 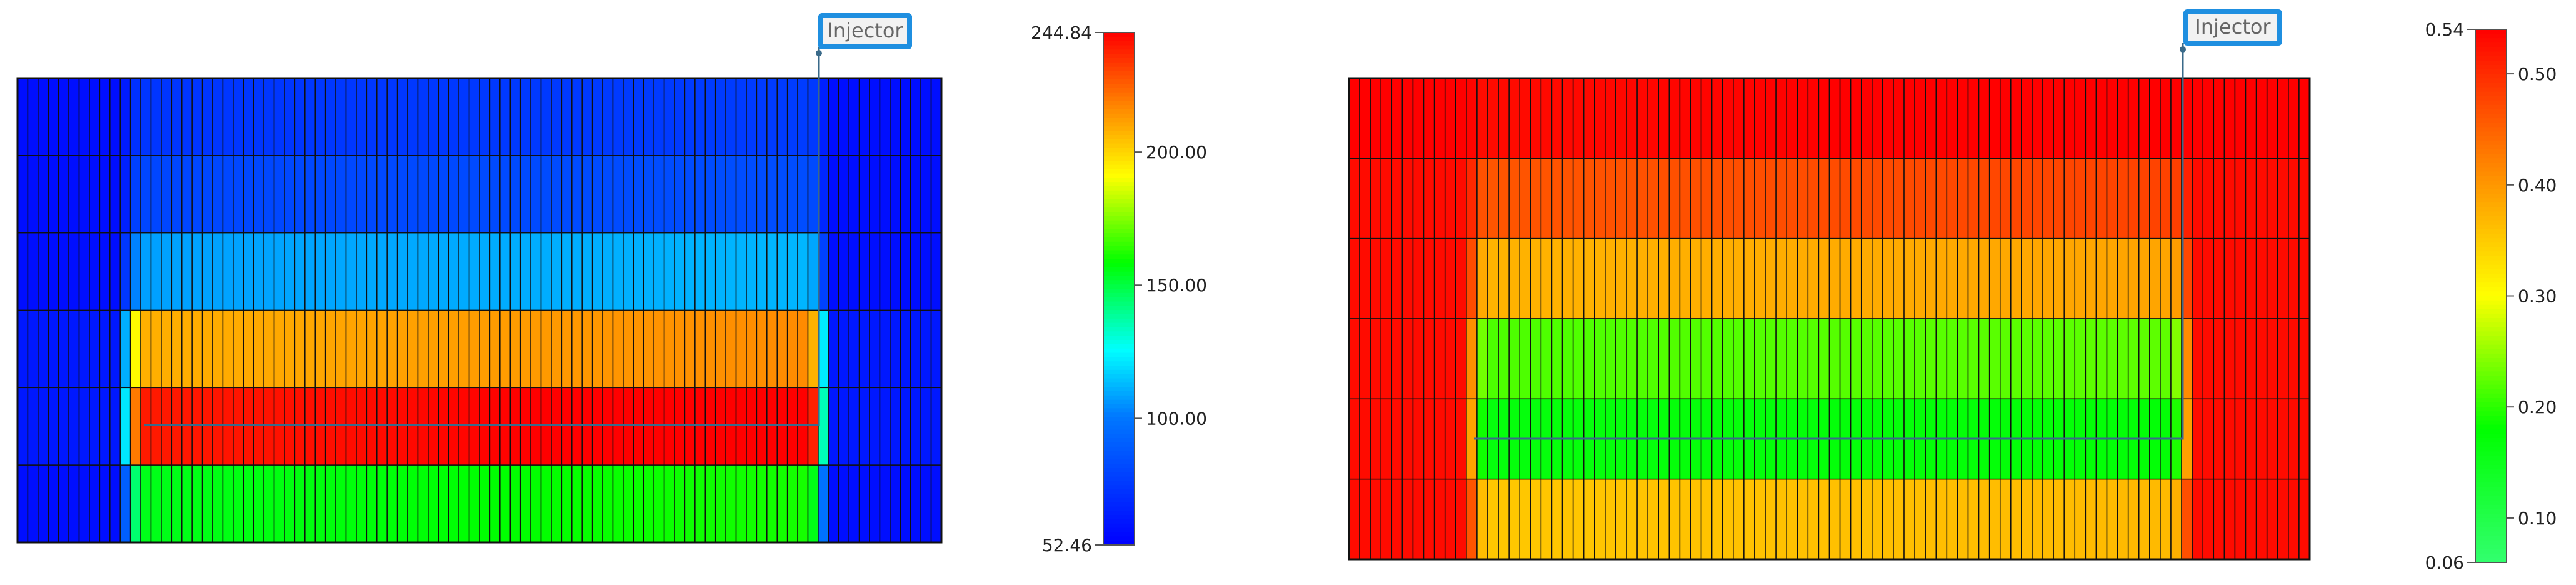 I want to click on colorbar-tick-label: 0.30, so click(x=2537, y=296).